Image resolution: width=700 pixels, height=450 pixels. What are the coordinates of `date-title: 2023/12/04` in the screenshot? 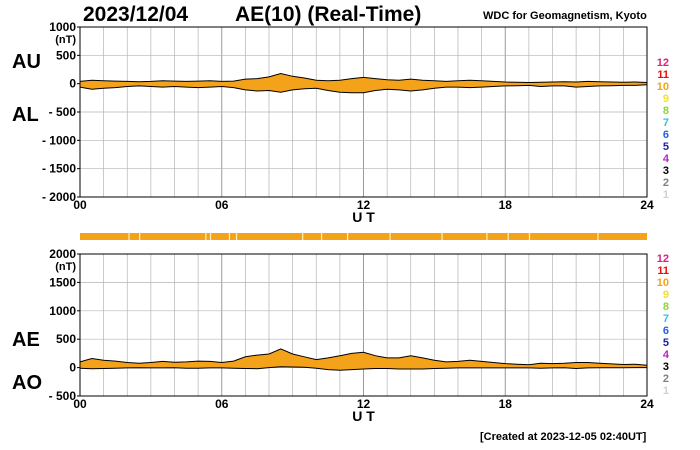 It's located at (136, 14).